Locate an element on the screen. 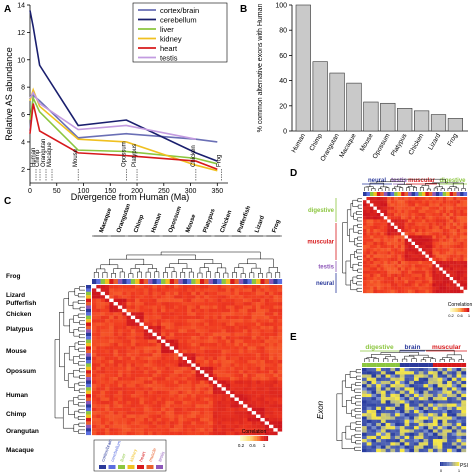 This screenshot has height=475, width=474. panel-c-colorbar-segment is located at coordinates (267, 438).